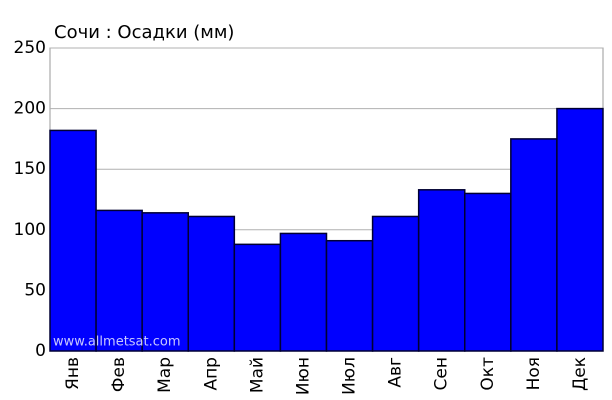  What do you see at coordinates (40, 351) in the screenshot?
I see `y-tick-label: 0` at bounding box center [40, 351].